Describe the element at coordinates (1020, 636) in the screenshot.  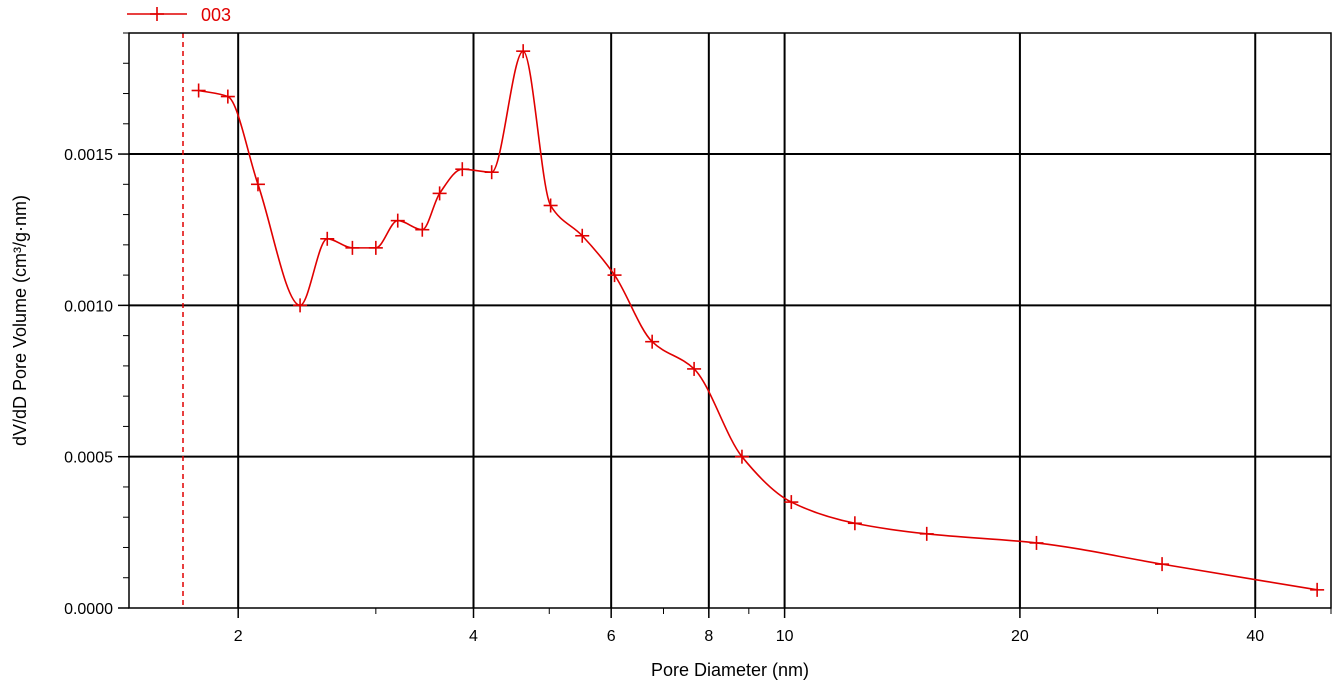
I see `x-tick-label: 20` at that location.